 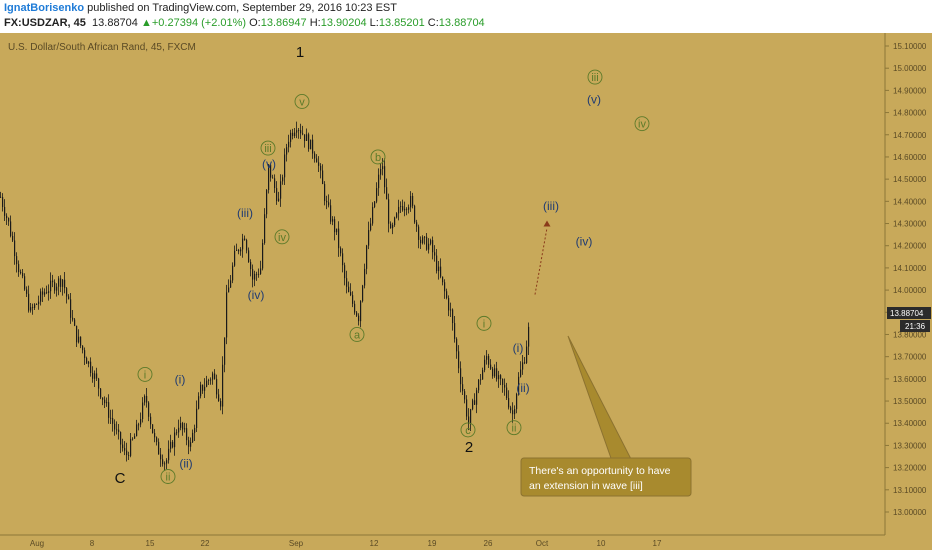 What do you see at coordinates (907, 313) in the screenshot?
I see `price-tag-text: 13.88704` at bounding box center [907, 313].